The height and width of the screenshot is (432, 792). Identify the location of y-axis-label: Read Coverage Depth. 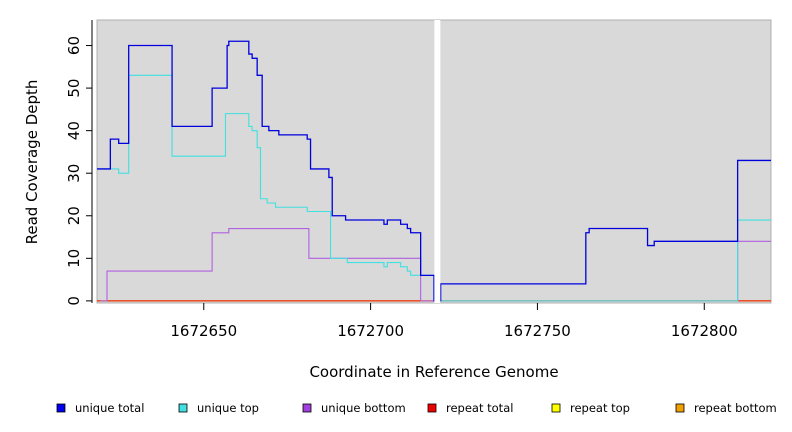
(32, 162).